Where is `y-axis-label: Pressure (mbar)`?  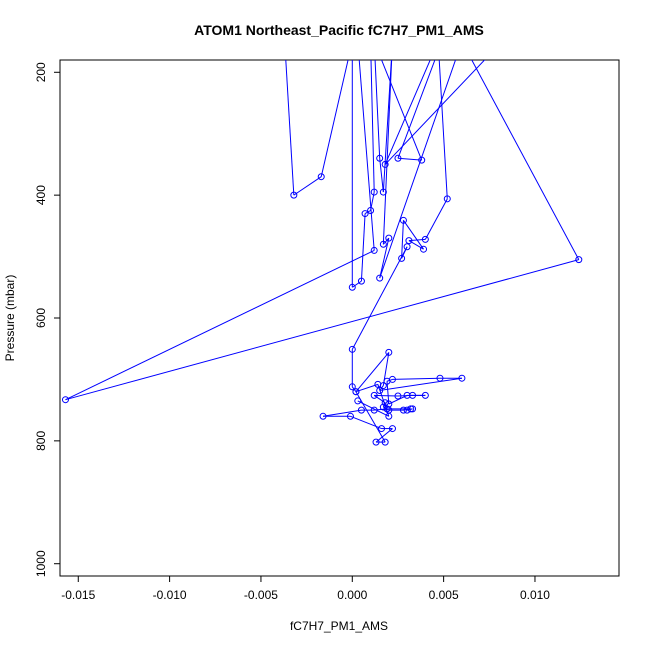 y-axis-label: Pressure (mbar) is located at coordinates (10, 318).